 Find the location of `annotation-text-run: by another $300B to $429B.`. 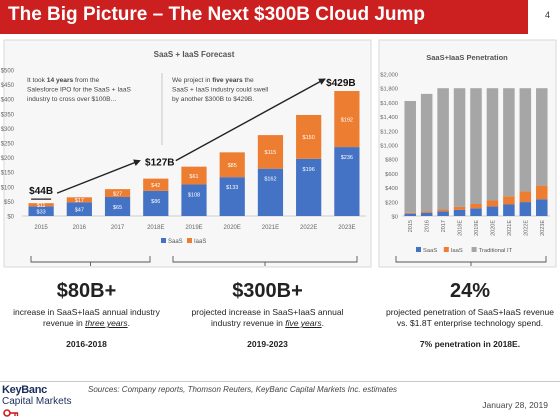

annotation-text-run: by another $300B to $429B. is located at coordinates (213, 99).